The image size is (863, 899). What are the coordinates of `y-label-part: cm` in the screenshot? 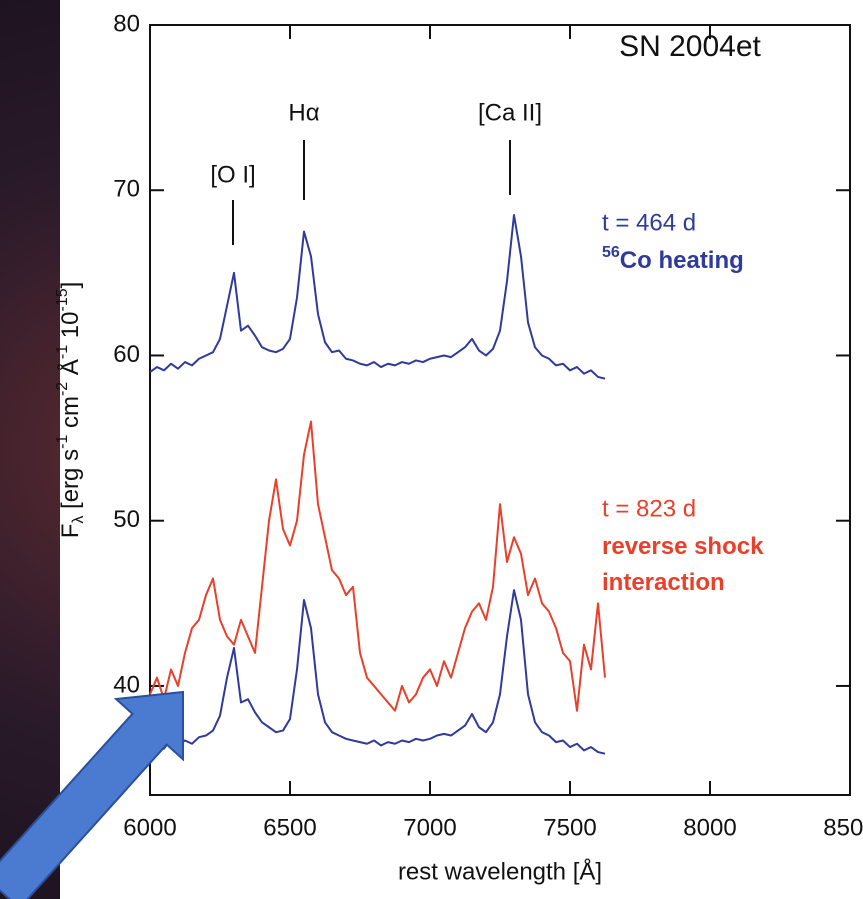 It's located at (70, 415).